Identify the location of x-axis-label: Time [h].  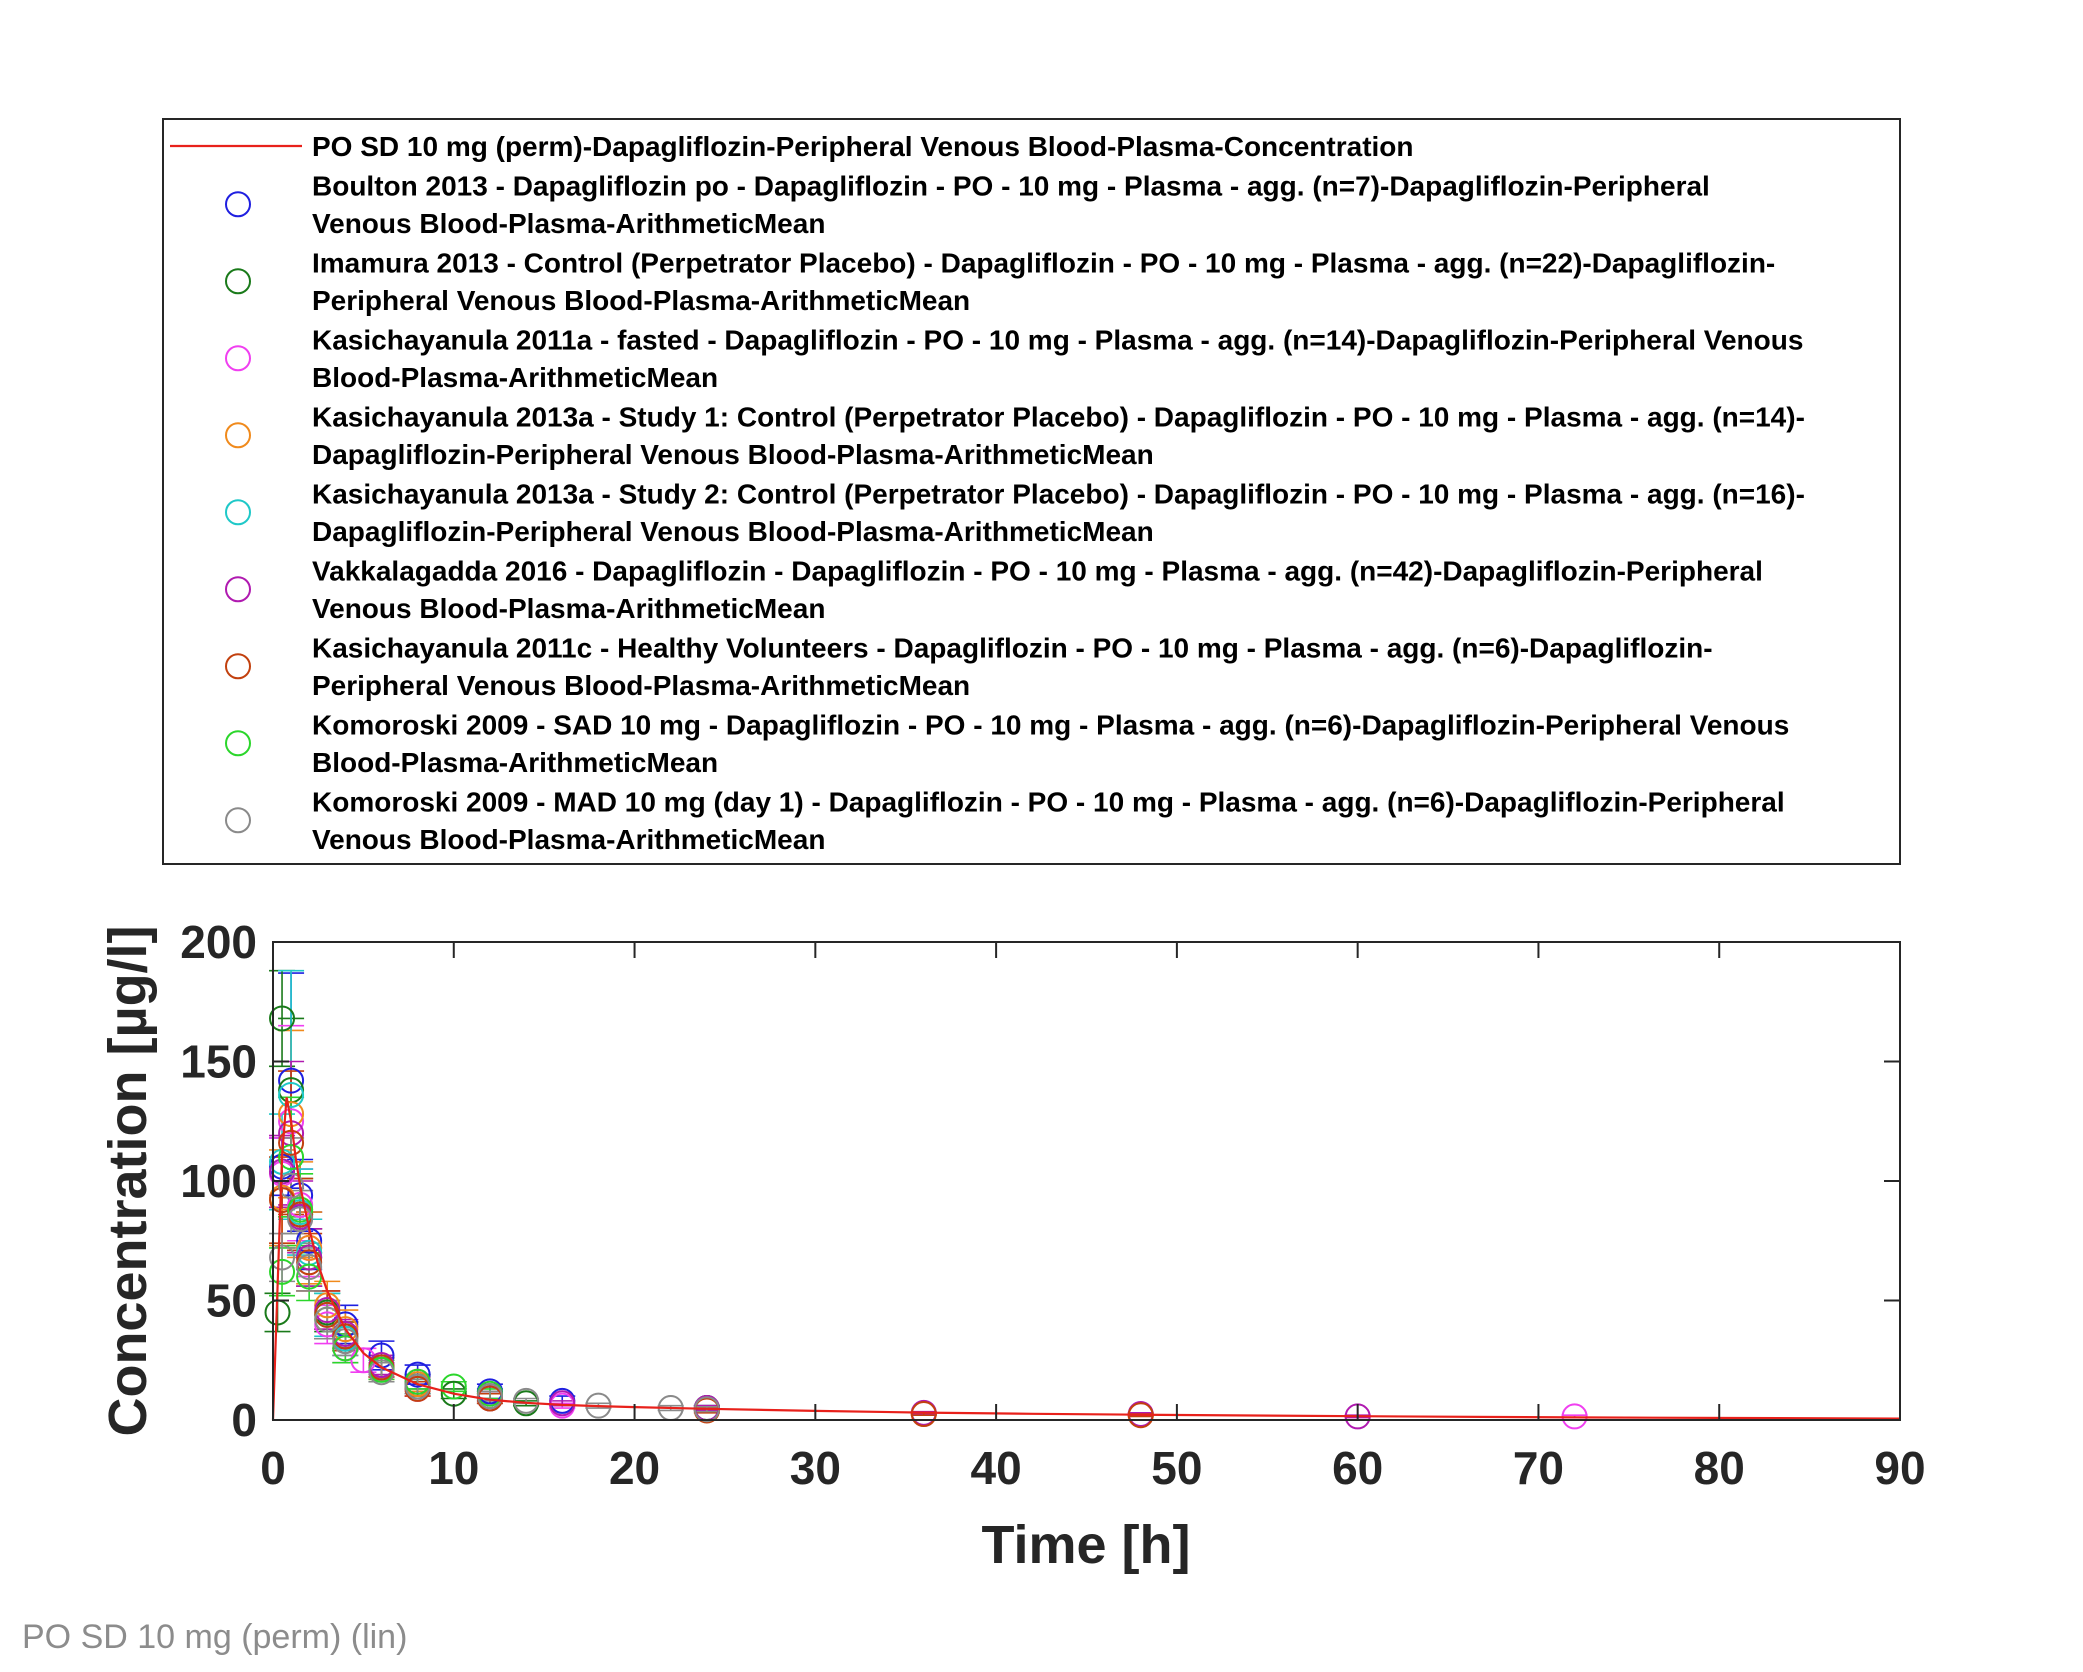
(1085, 1545).